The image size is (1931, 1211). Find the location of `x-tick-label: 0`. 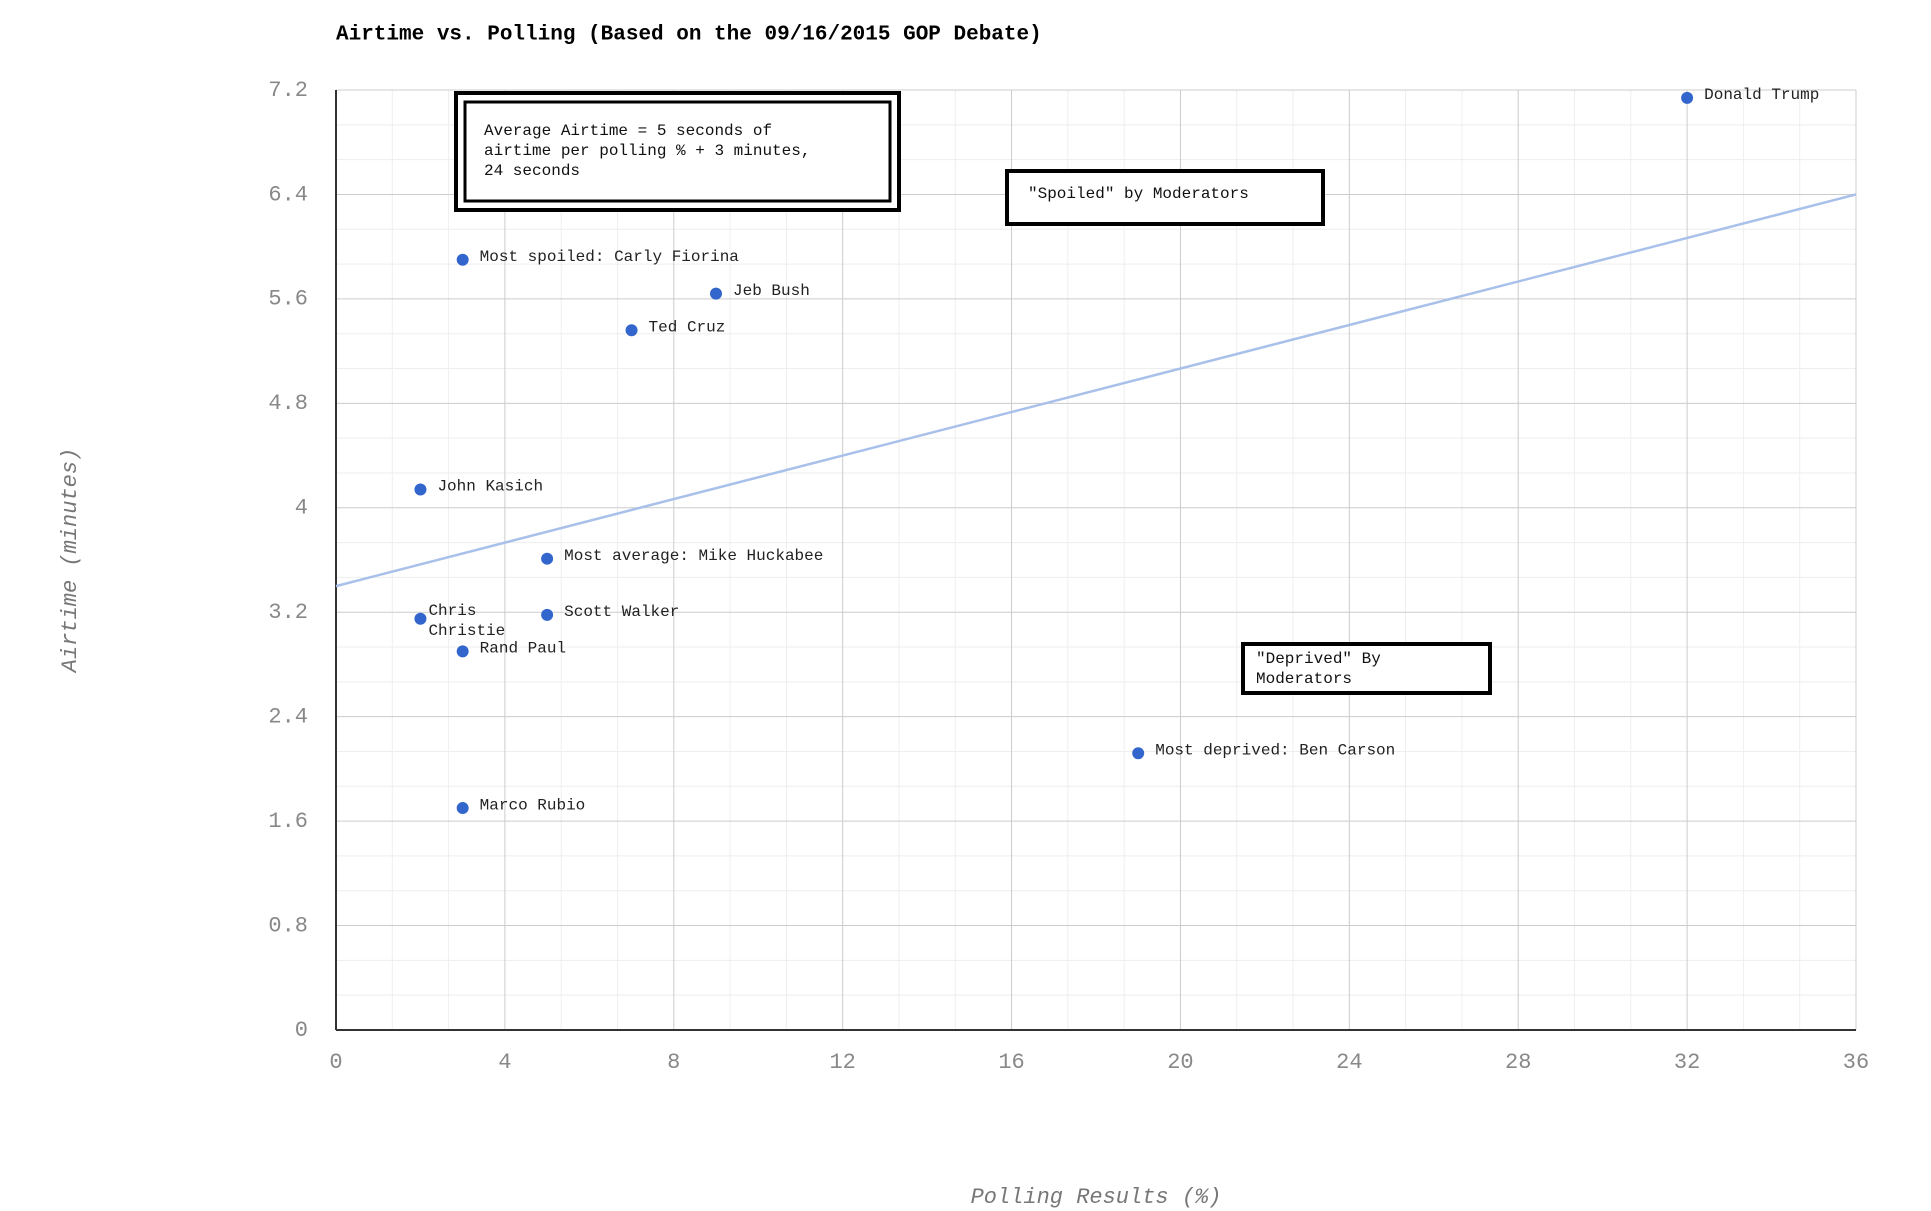

x-tick-label: 0 is located at coordinates (335, 1062).